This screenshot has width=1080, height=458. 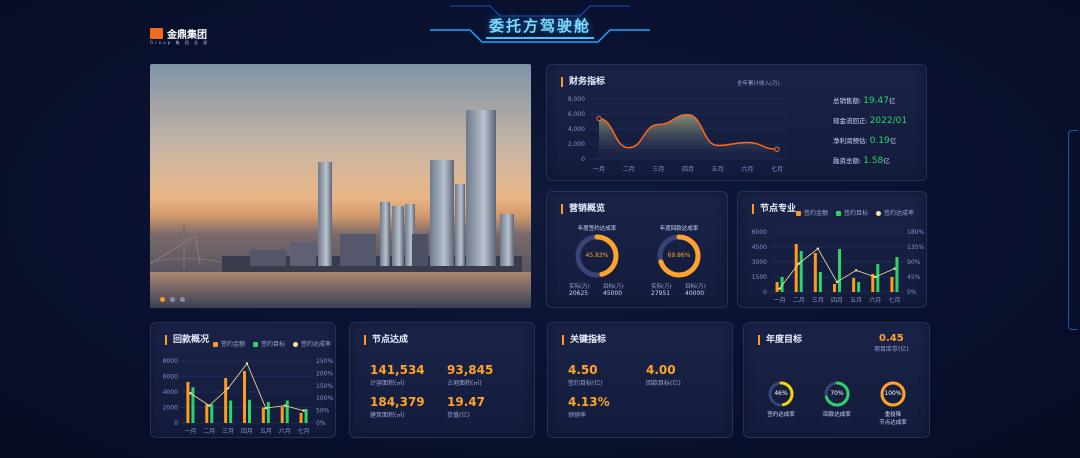 I want to click on kpi-label: 融资总额:, so click(x=847, y=161).